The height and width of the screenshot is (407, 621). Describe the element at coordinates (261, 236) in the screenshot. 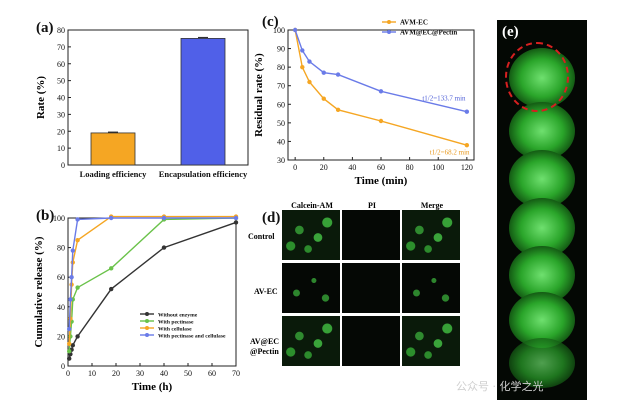

I see `row-label-control: Control` at that location.